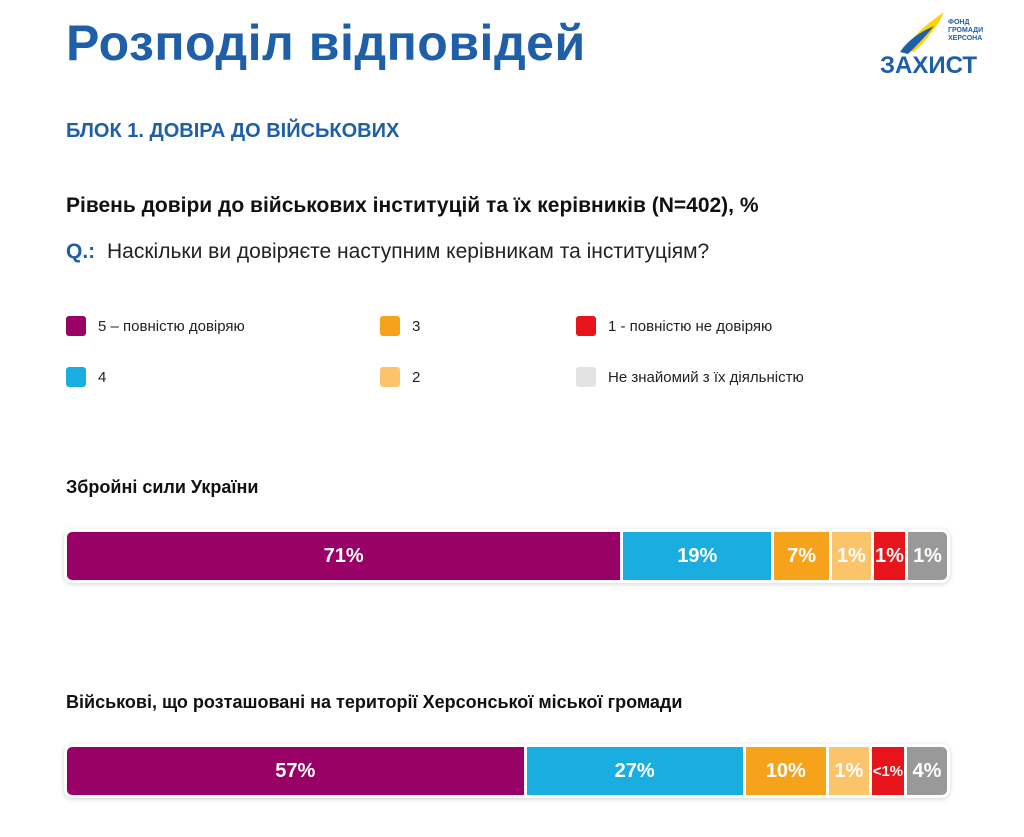 This screenshot has width=1024, height=837. Describe the element at coordinates (785, 771) in the screenshot. I see `bar-segment: 10%` at that location.